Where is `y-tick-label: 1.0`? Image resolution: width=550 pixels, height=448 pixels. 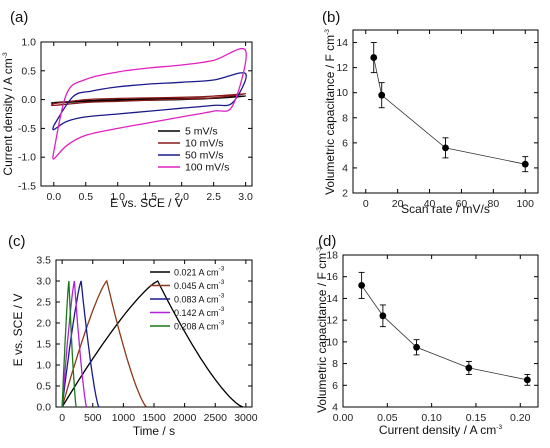
y-tick-label: 1.0 is located at coordinates (28, 43).